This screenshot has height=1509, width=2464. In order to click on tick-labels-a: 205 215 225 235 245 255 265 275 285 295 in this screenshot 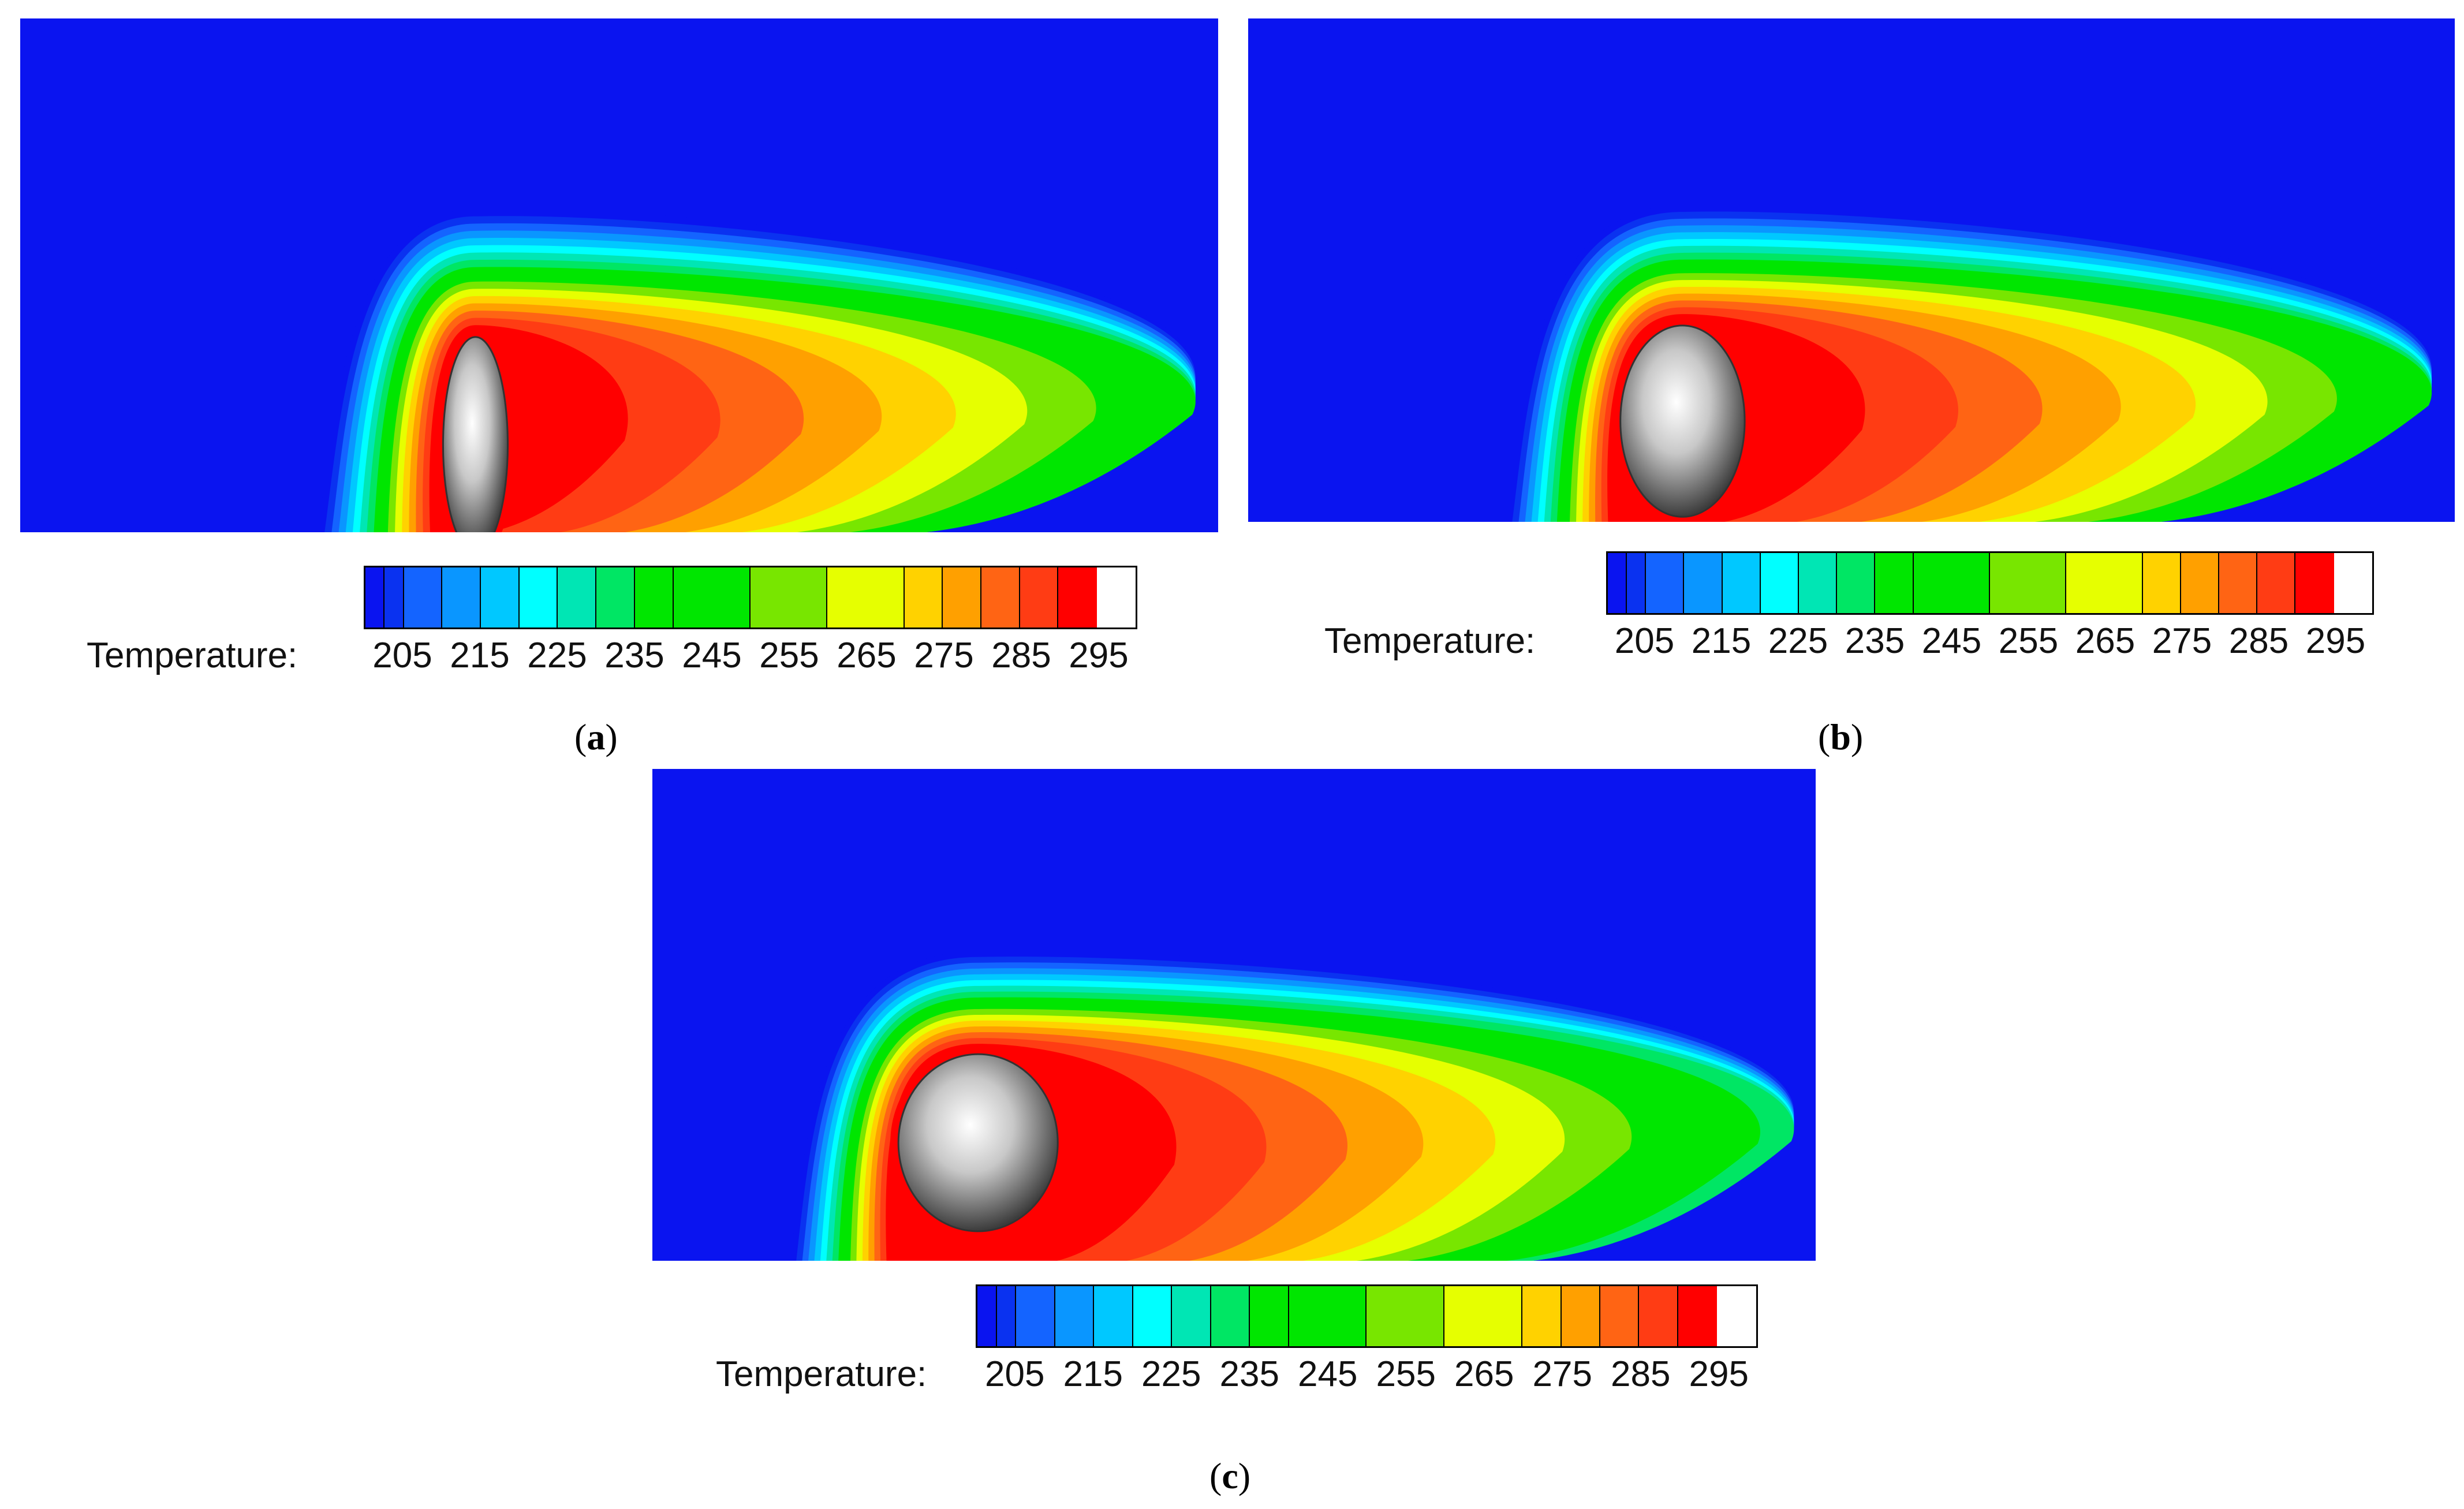, I will do `click(750, 658)`.